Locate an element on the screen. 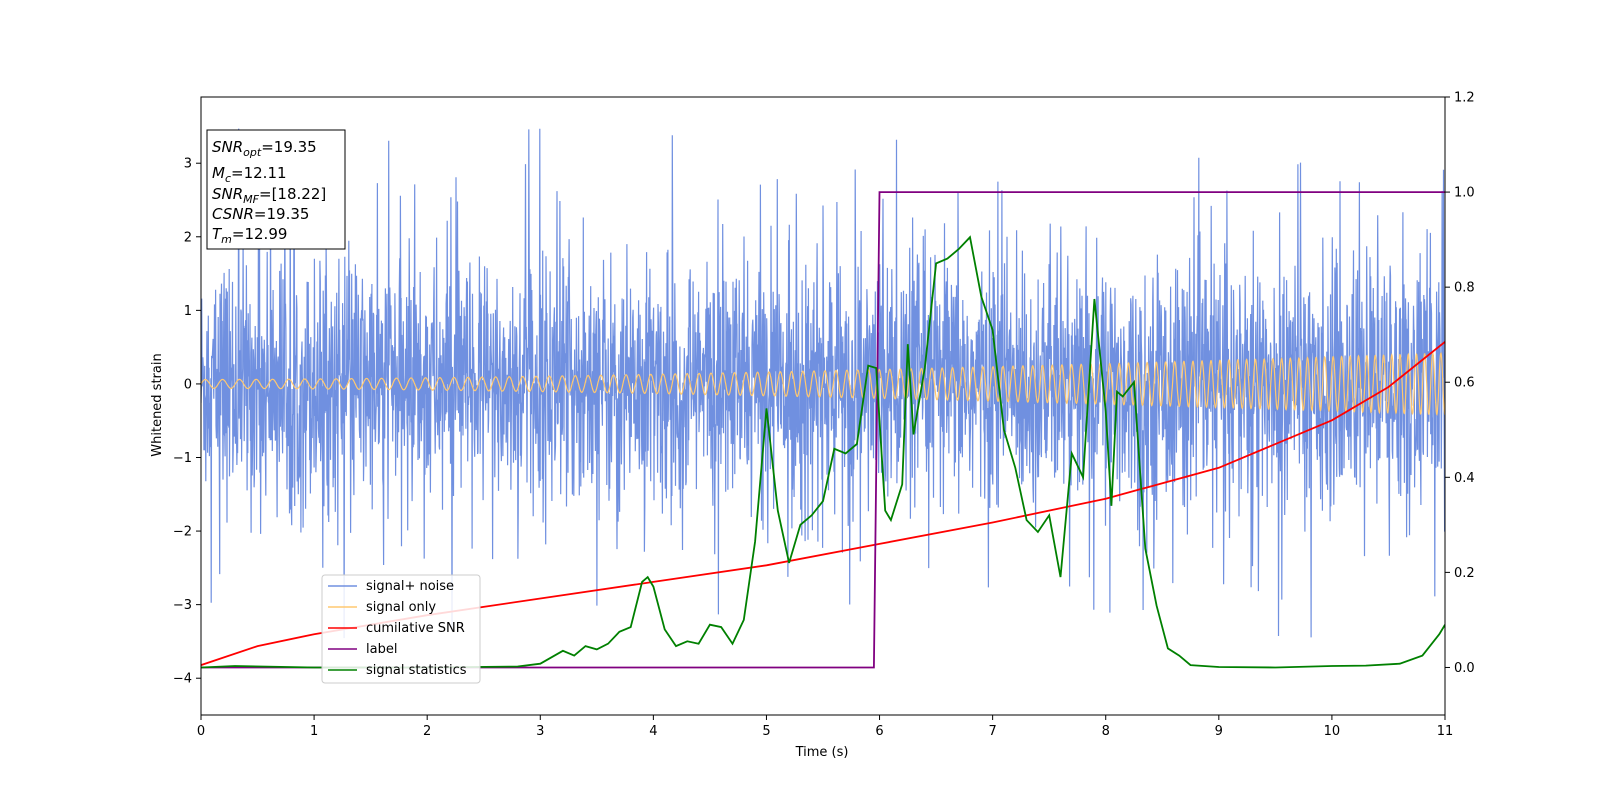  annotation-mc-value: =12.11 is located at coordinates (259, 173).